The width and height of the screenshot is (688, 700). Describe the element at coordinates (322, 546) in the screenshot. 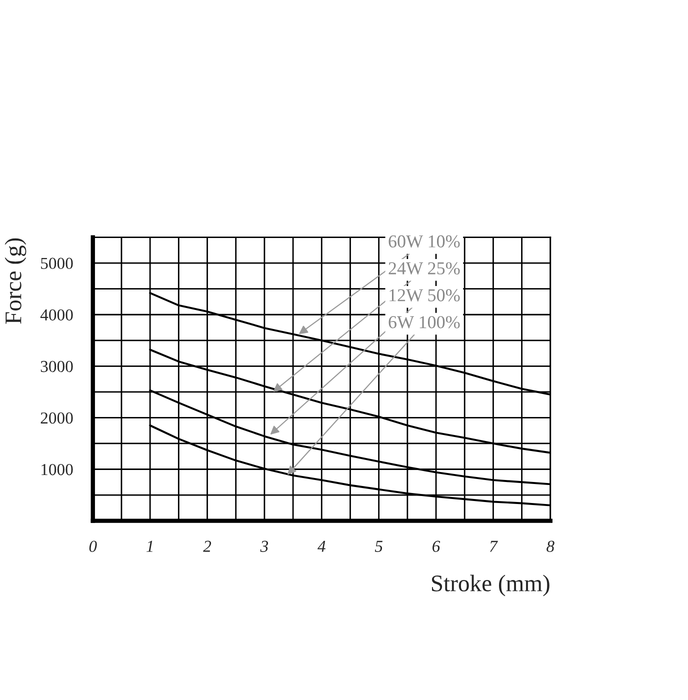

I see `x-tick-label: 4` at that location.